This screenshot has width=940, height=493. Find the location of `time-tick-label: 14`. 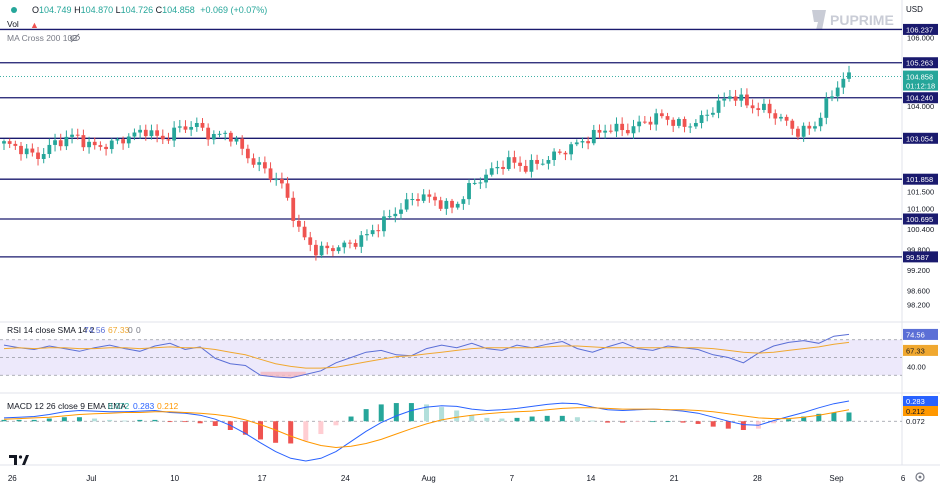

time-tick-label: 14 is located at coordinates (590, 478).